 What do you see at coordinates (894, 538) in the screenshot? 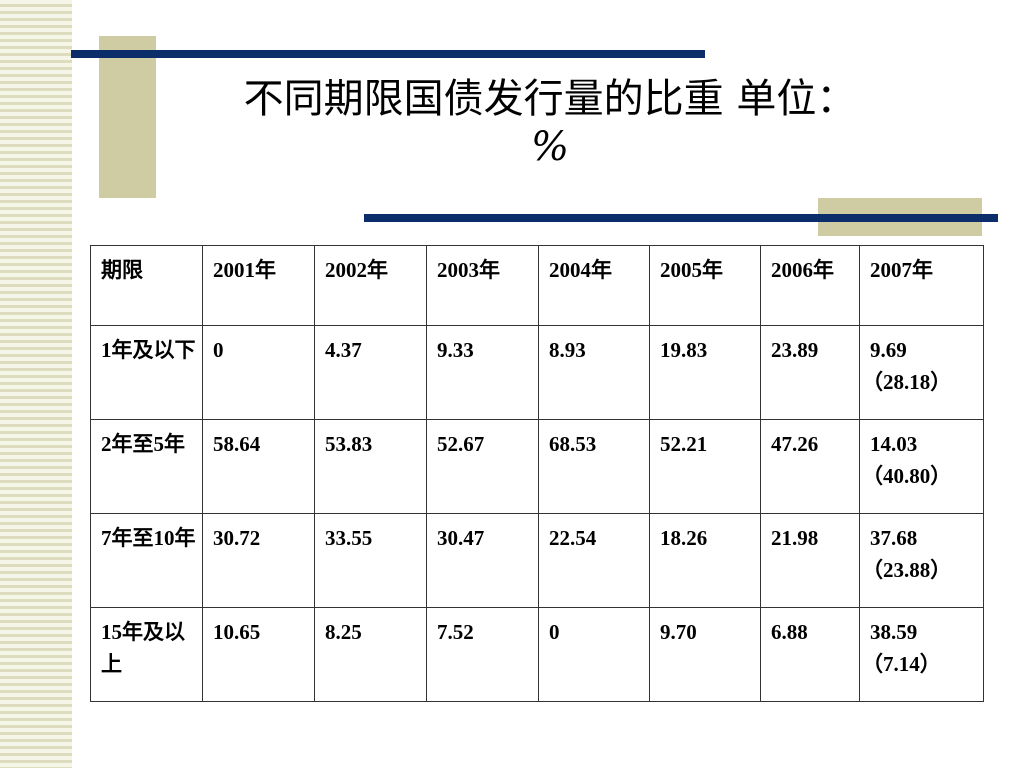
I see `value-2007: 37.68` at bounding box center [894, 538].